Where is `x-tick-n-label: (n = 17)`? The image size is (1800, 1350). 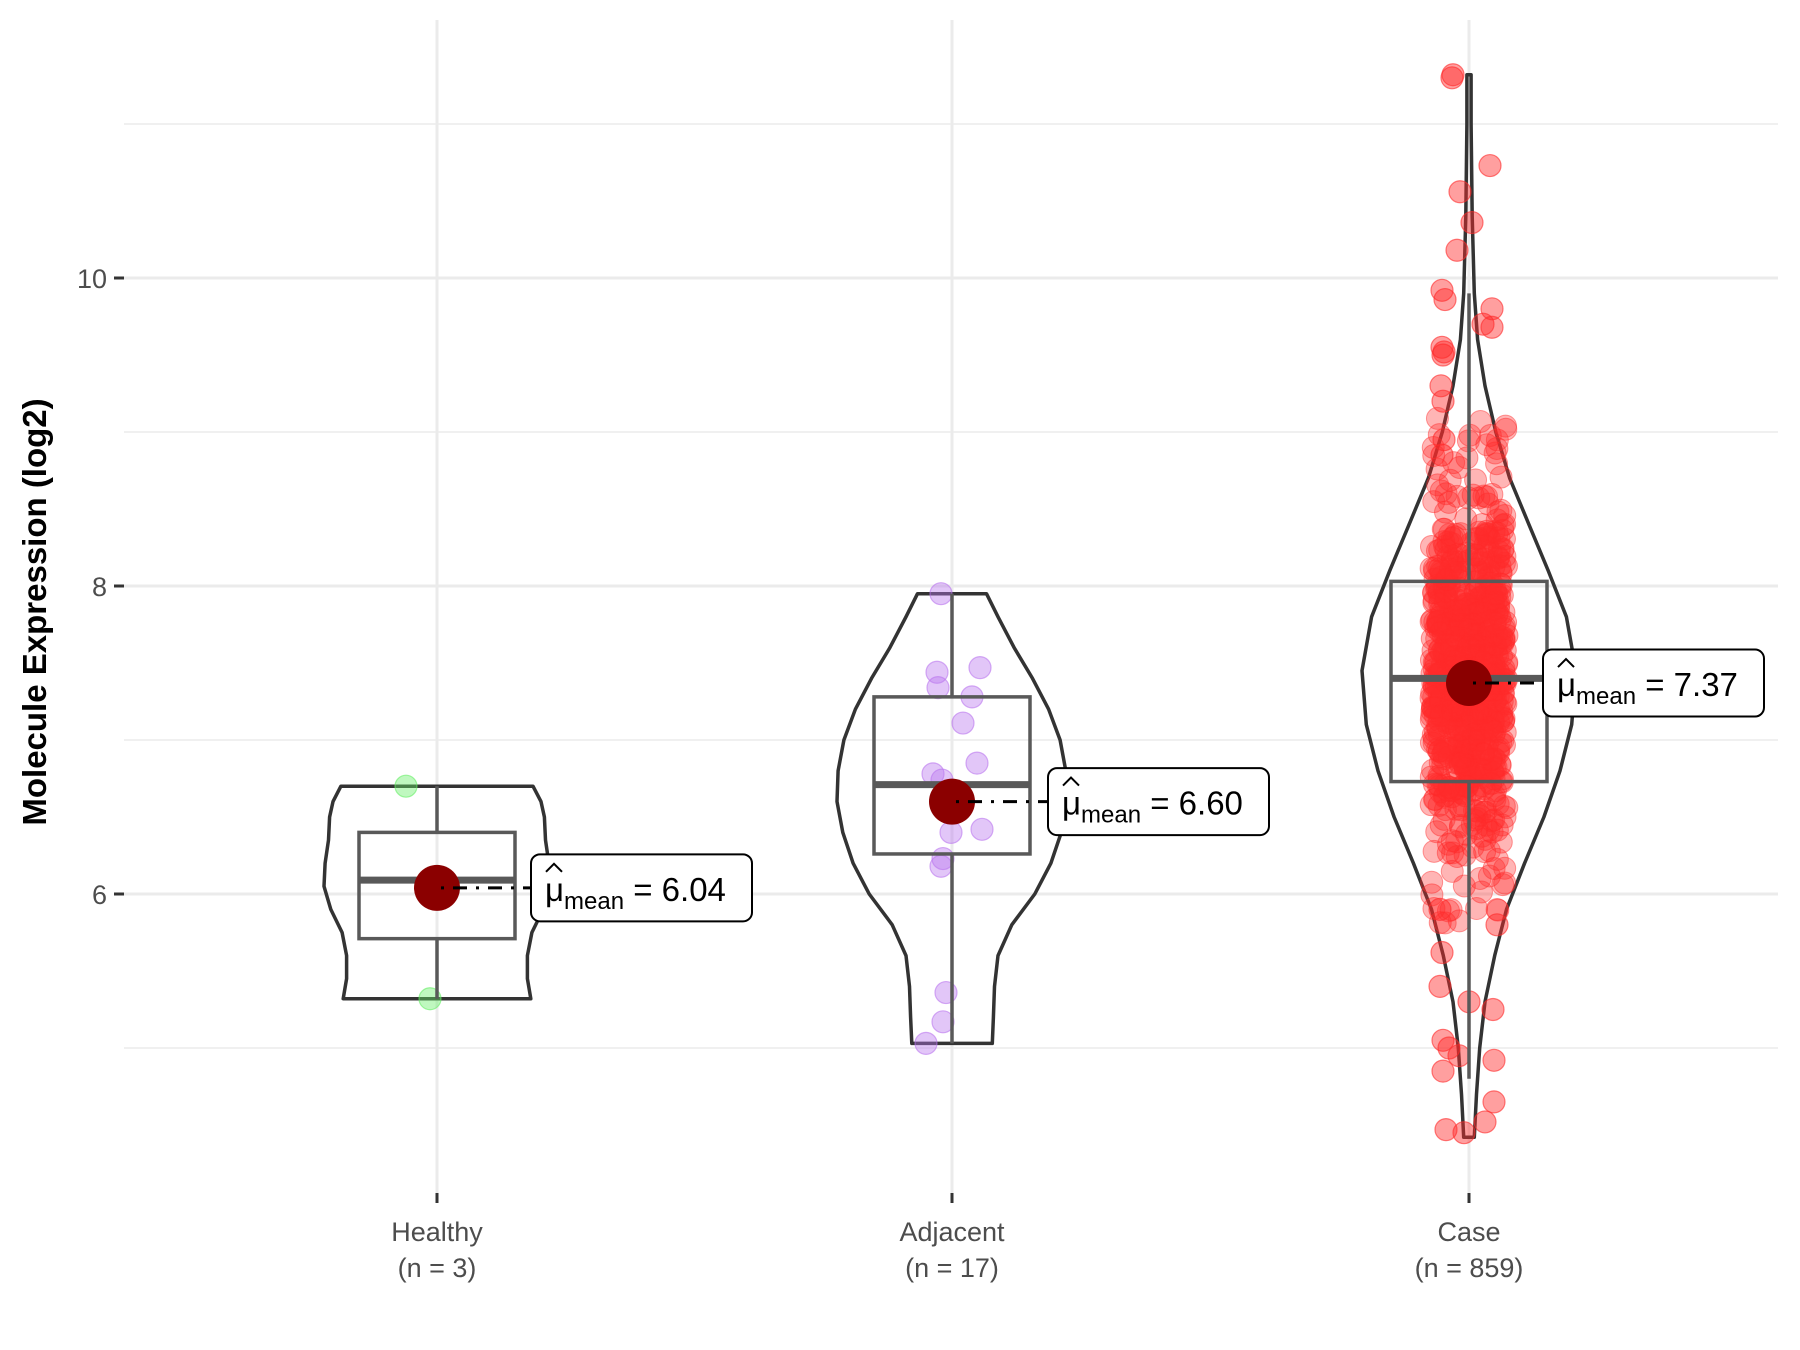 x-tick-n-label: (n = 17) is located at coordinates (952, 1268).